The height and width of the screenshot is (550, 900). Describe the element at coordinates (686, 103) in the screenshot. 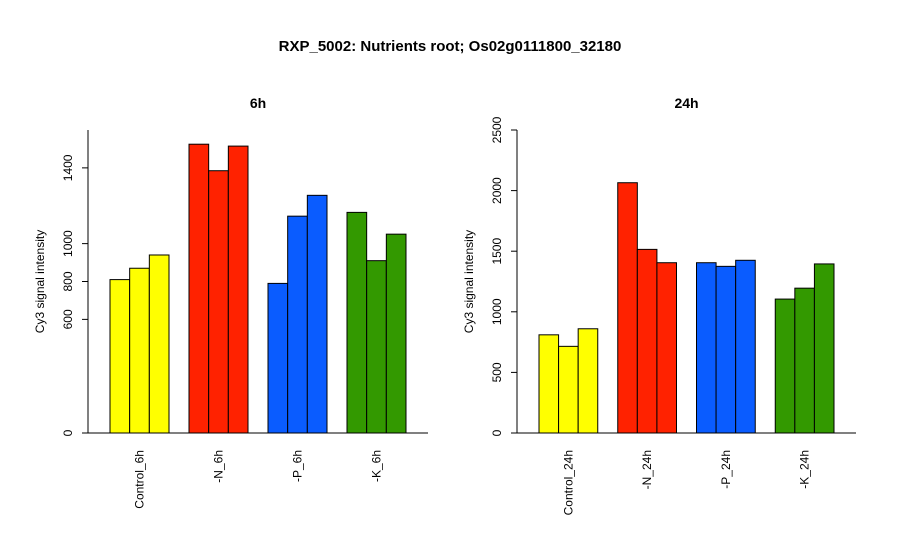

I see `panel-title: 24h` at that location.